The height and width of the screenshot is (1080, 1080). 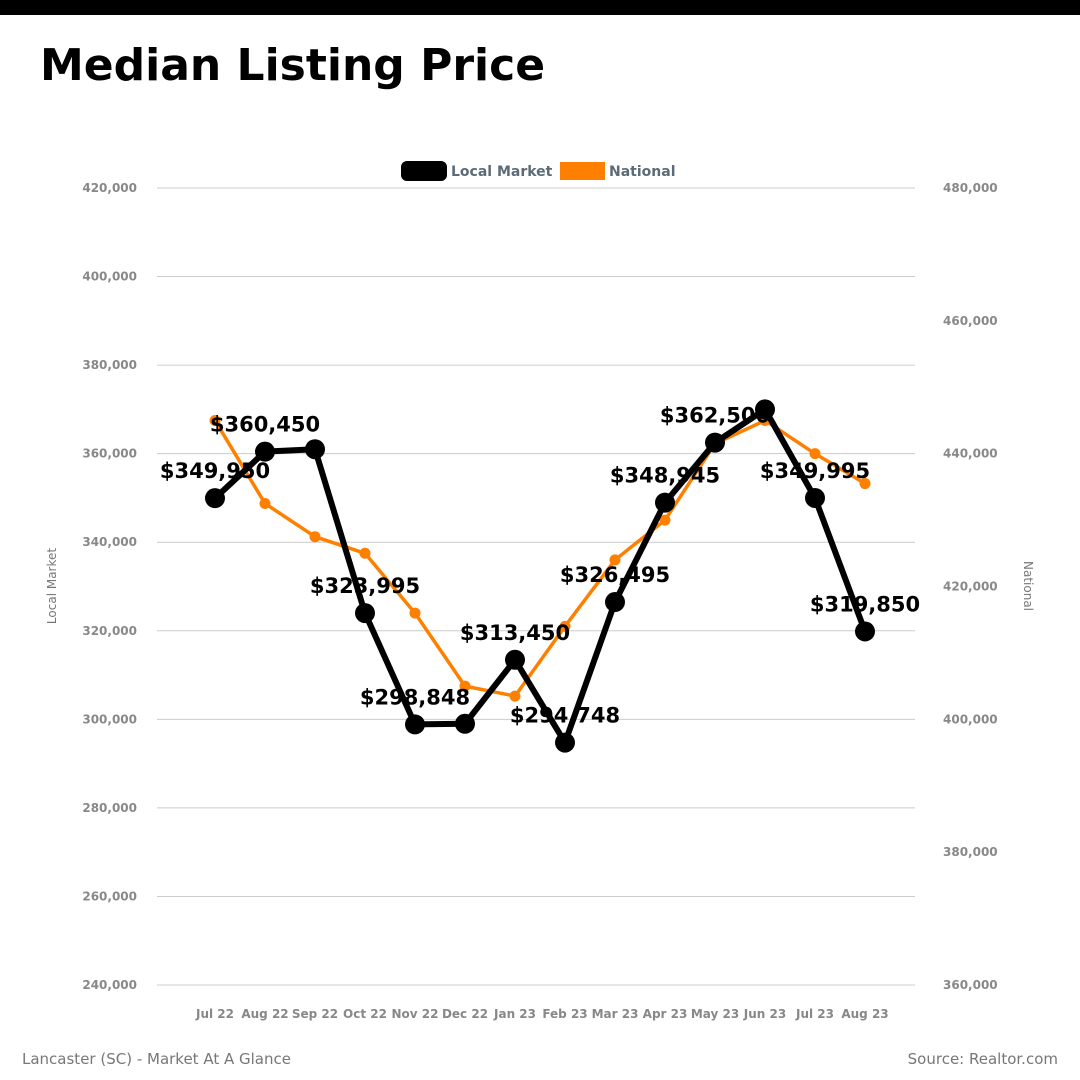 What do you see at coordinates (864, 1014) in the screenshot?
I see `x-tick-label: Aug 23` at bounding box center [864, 1014].